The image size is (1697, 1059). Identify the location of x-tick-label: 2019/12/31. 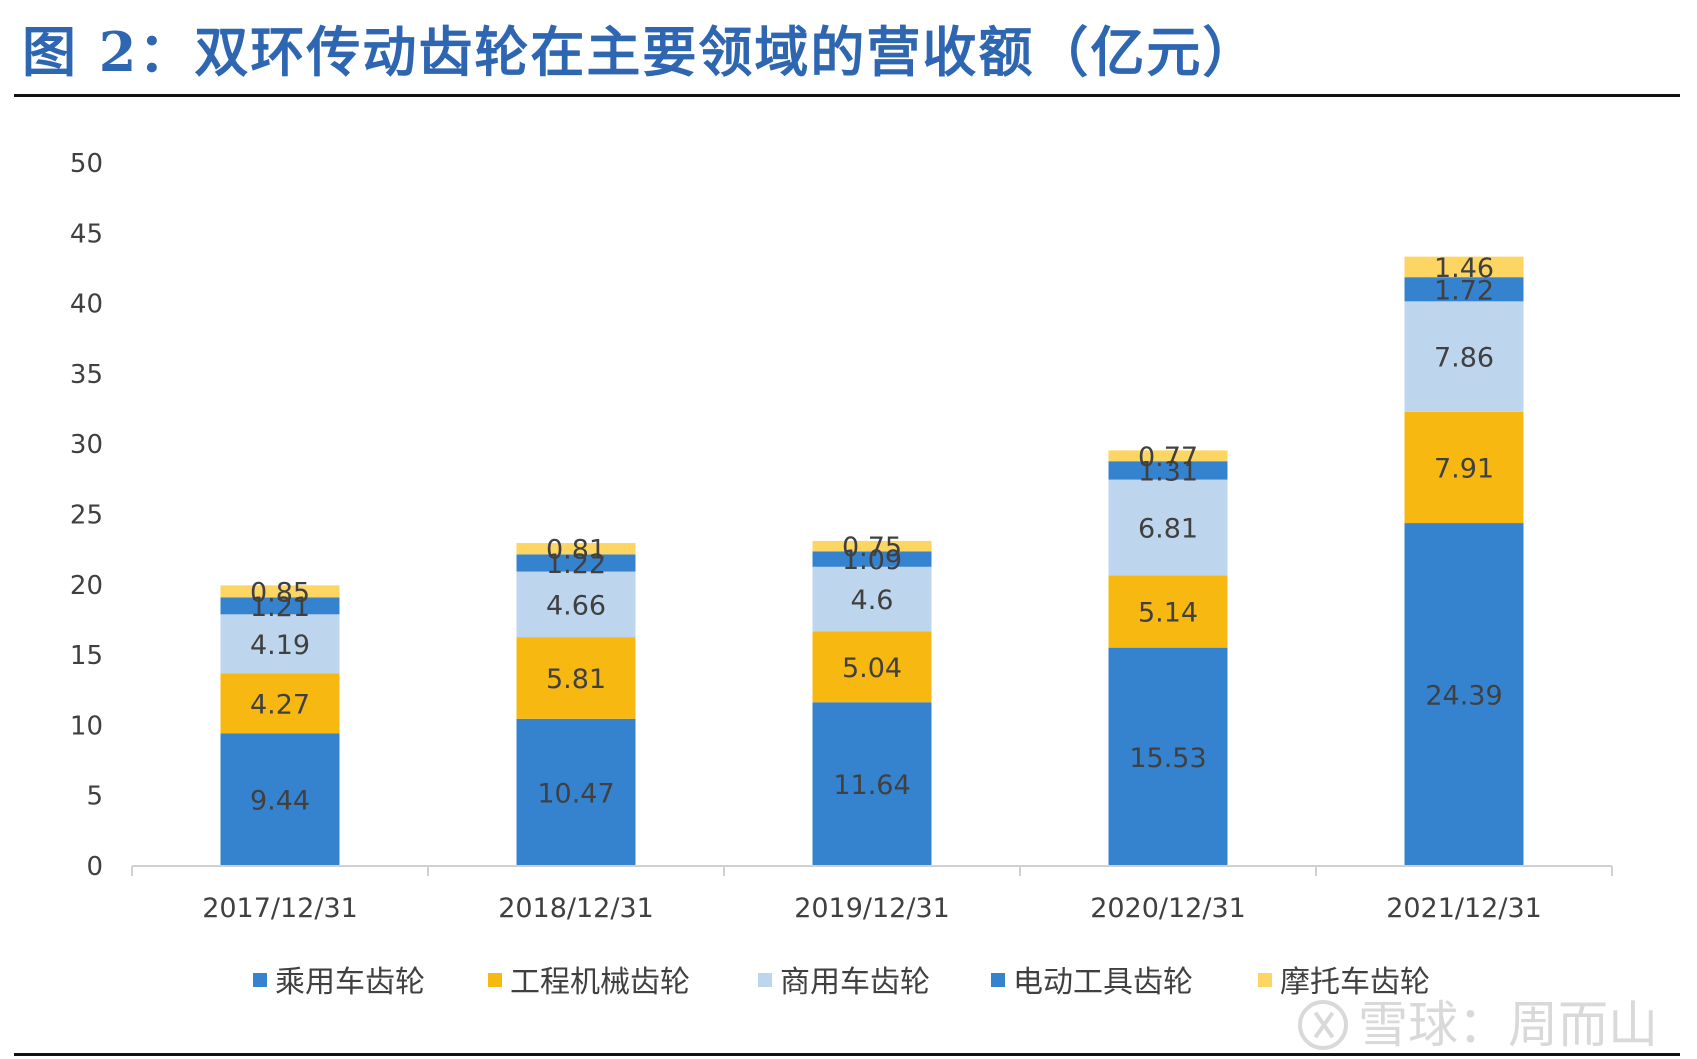
(872, 908).